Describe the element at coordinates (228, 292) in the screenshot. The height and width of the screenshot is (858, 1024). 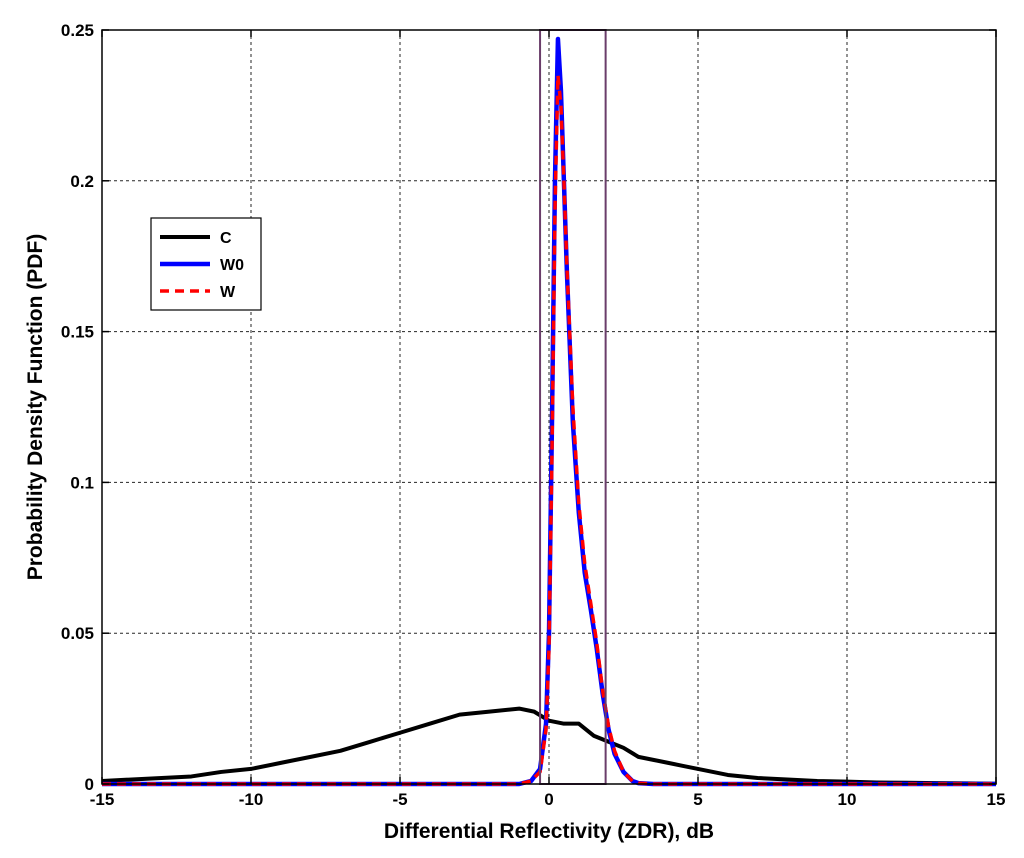
I see `legend-label-w: W` at that location.